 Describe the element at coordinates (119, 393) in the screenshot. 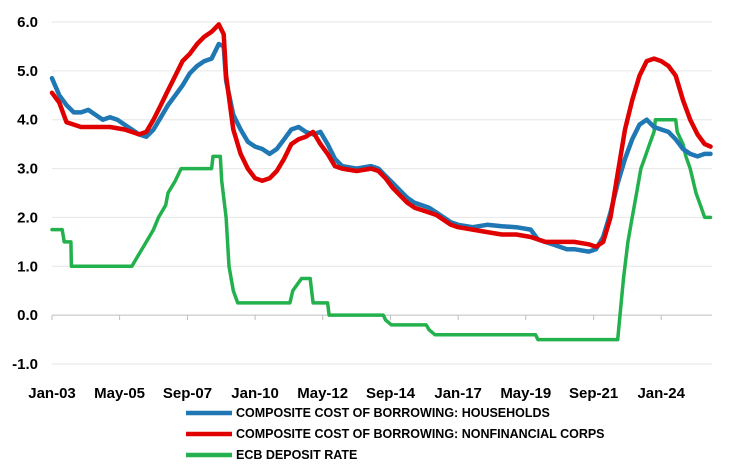

I see `x-tick-label: May-05` at that location.